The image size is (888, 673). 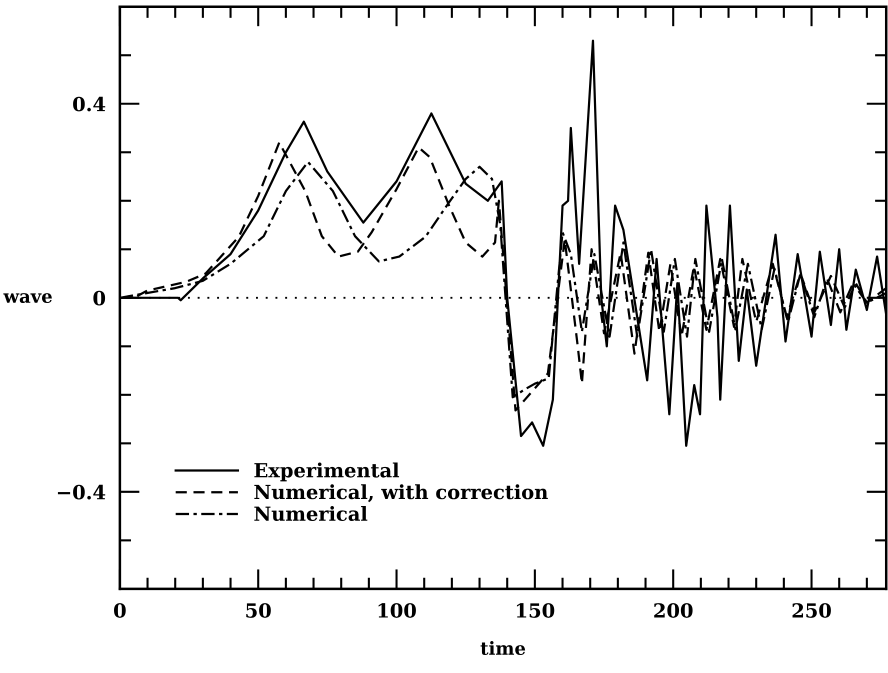 I want to click on legend-label: Numerical, so click(x=311, y=514).